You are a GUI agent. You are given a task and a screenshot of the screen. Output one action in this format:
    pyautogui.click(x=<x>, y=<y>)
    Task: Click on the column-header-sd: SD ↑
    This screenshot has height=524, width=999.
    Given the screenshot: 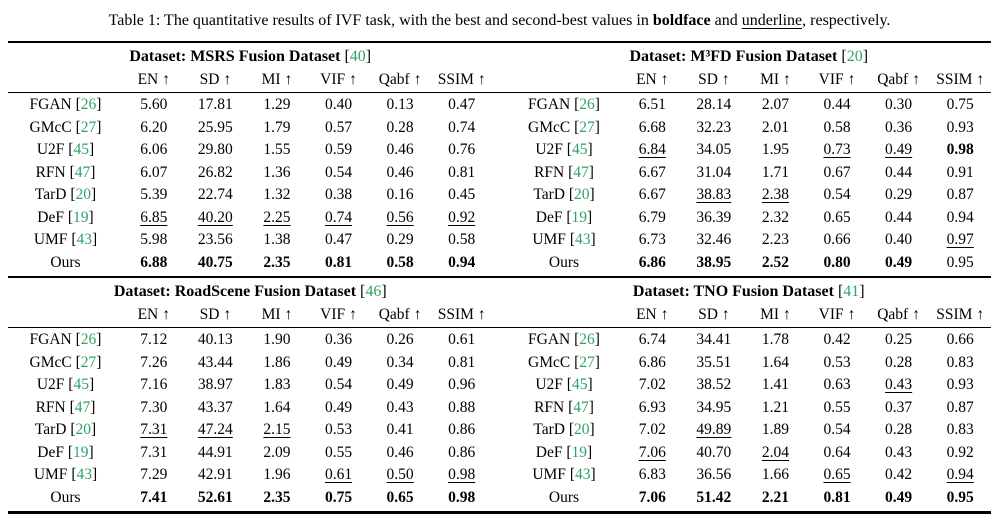 What is the action you would take?
    pyautogui.click(x=714, y=315)
    